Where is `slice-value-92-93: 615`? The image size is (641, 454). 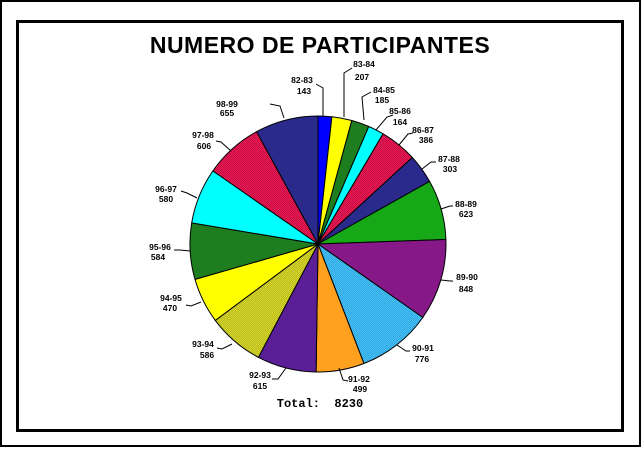
slice-value-92-93: 615 is located at coordinates (260, 386).